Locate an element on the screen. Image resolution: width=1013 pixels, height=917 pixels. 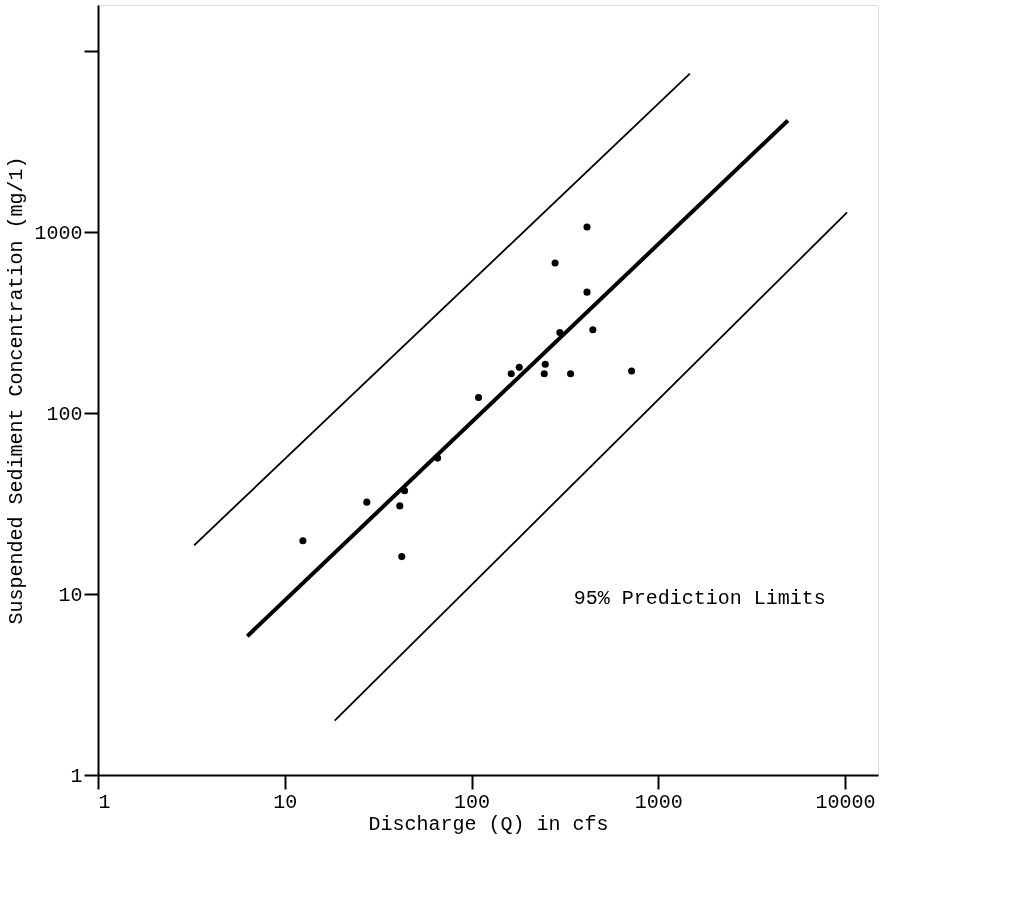
x-tick-label: 10000 is located at coordinates (845, 802).